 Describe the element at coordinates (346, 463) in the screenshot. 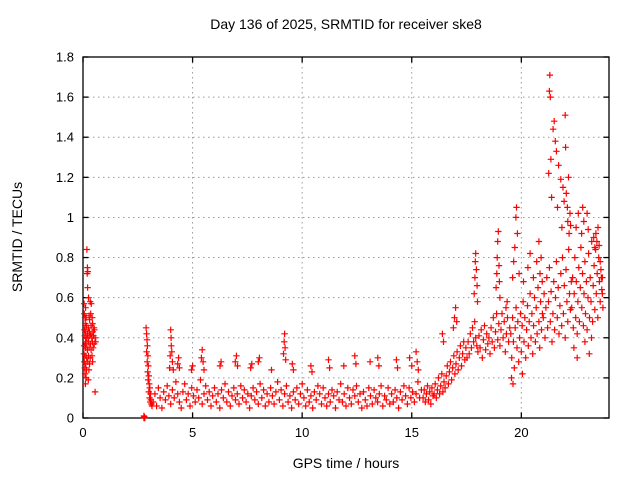

I see `x-axis-label: GPS time / hours` at that location.